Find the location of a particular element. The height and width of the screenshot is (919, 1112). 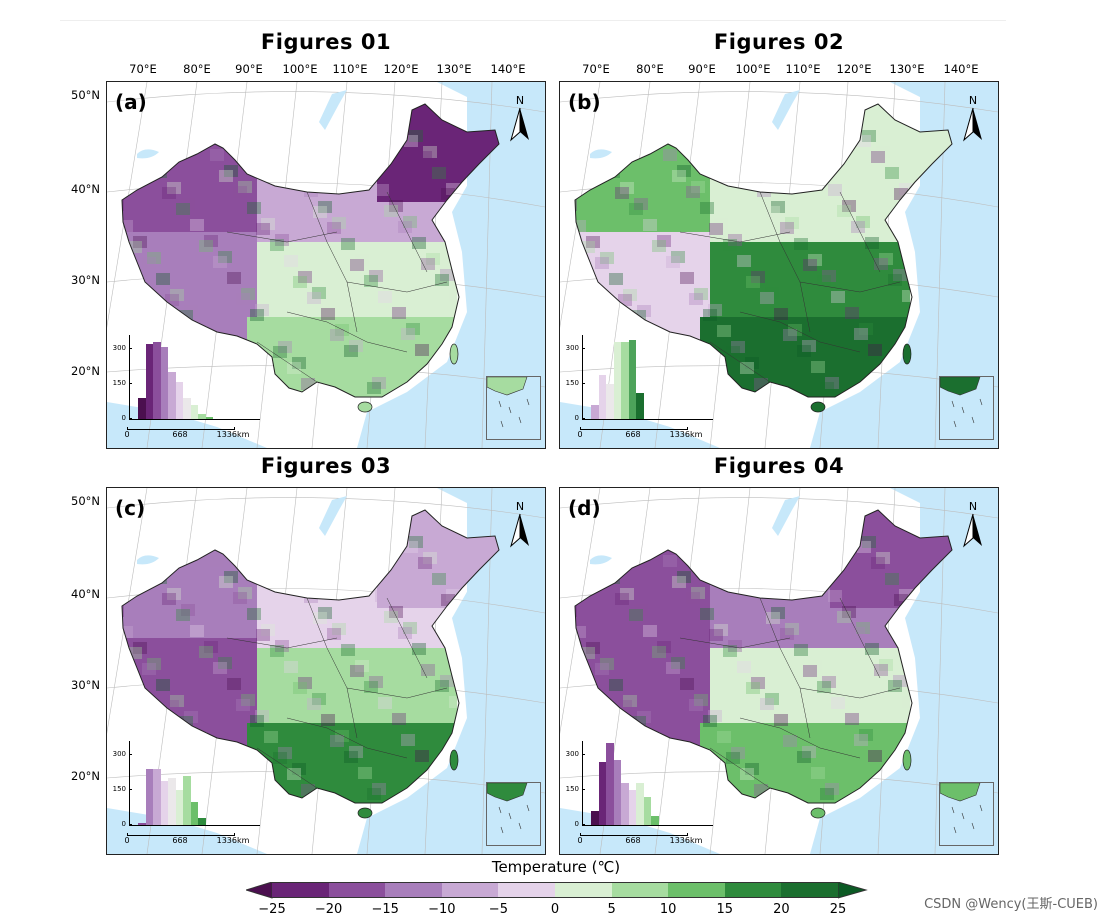

panel-title-4: Figures 04 is located at coordinates (779, 466).